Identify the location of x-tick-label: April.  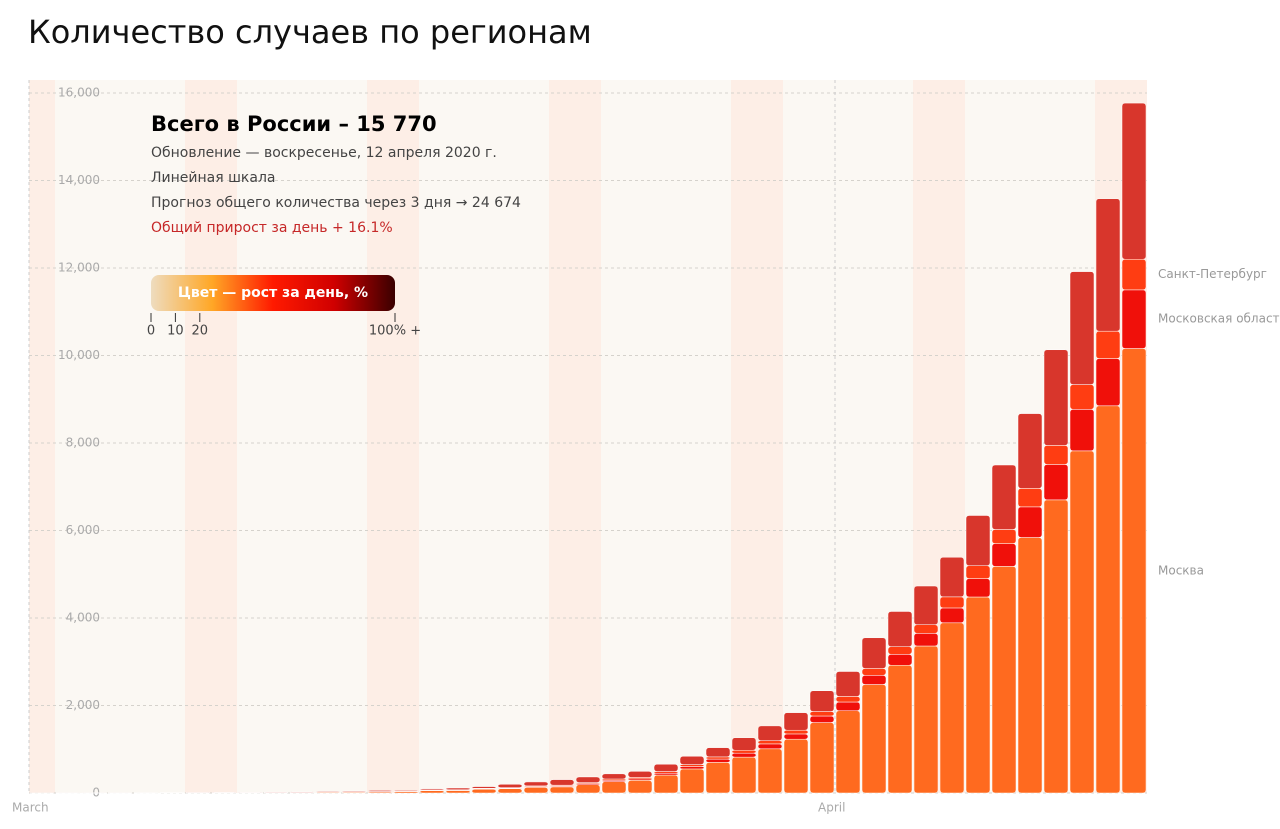
(831, 808).